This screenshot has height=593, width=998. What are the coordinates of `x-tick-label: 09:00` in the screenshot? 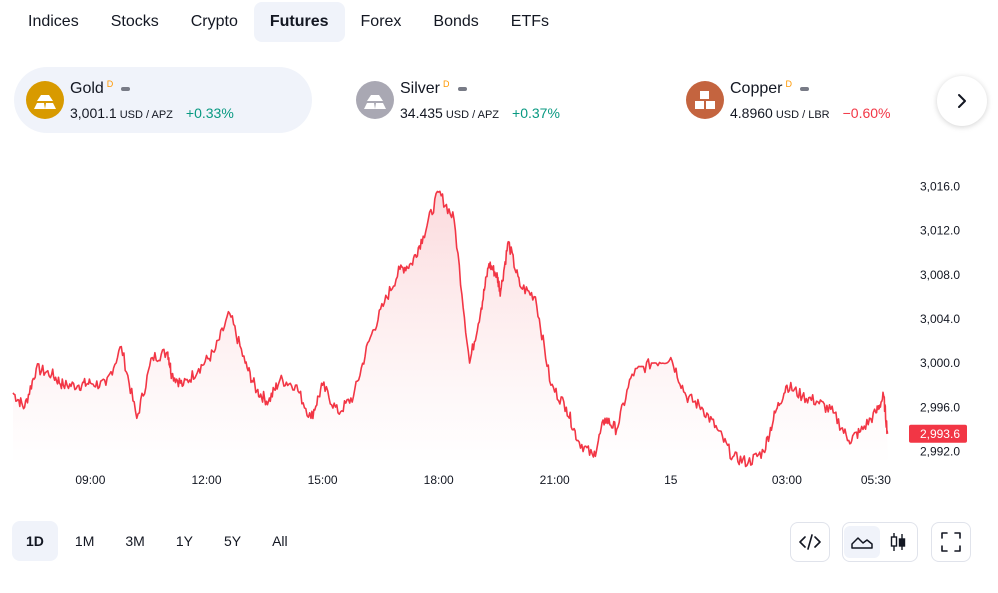 It's located at (90, 480).